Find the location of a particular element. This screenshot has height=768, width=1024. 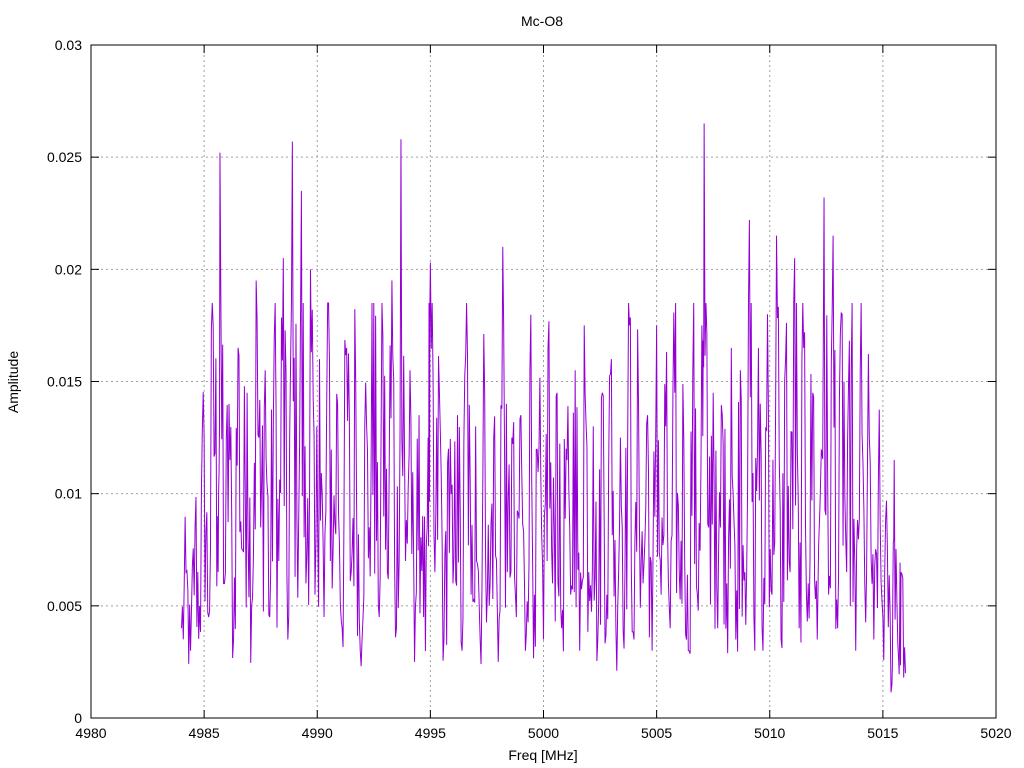

y-tick-label: 0 is located at coordinates (78, 718).